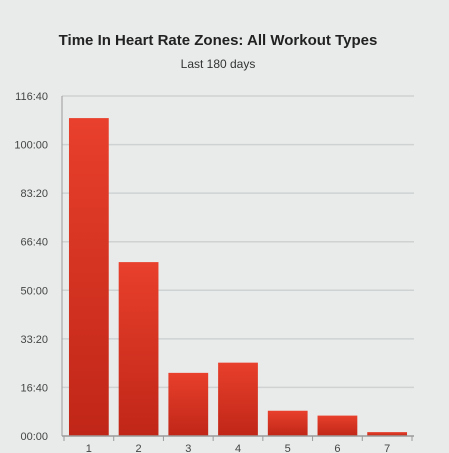 The width and height of the screenshot is (449, 453). What do you see at coordinates (34, 194) in the screenshot?
I see `y-tick-label: 83:20` at bounding box center [34, 194].